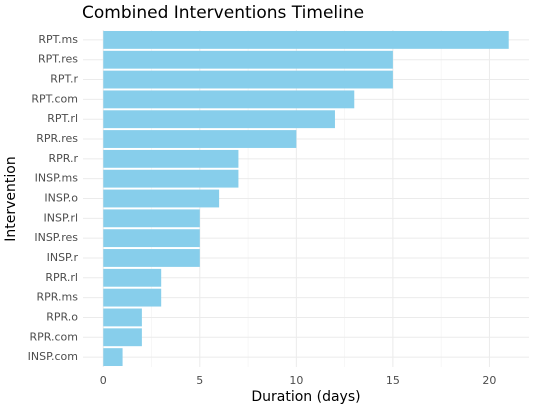 The image size is (541, 407). I want to click on y-tick-label: RPT.rl, so click(62, 118).